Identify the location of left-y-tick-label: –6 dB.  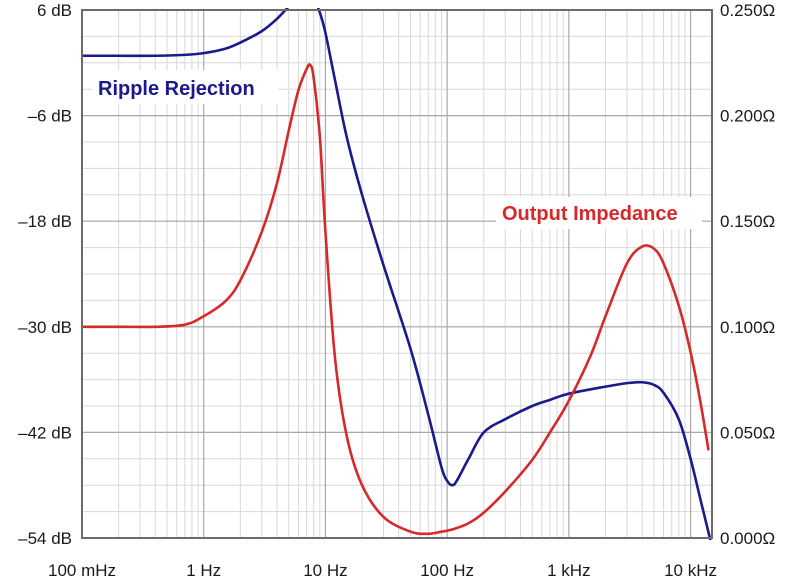
(50, 116).